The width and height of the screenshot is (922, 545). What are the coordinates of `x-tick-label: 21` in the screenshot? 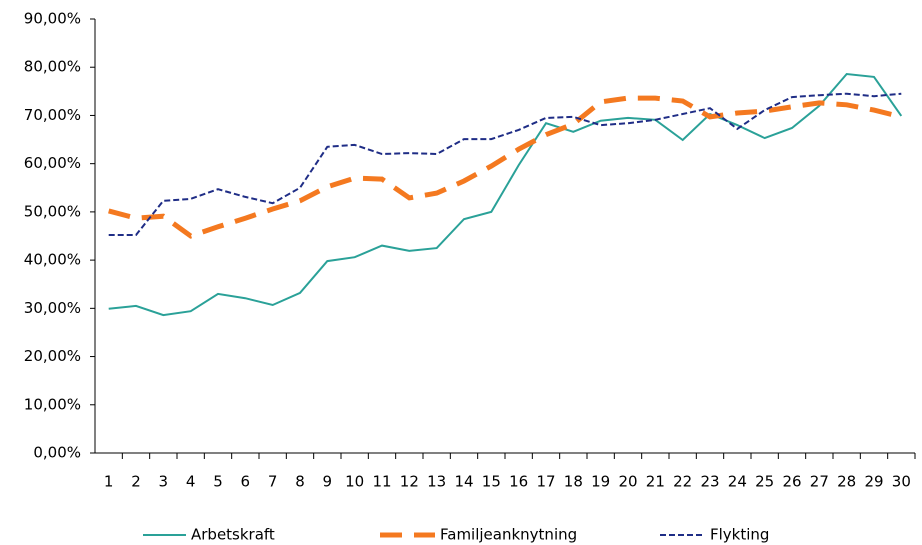 It's located at (655, 482).